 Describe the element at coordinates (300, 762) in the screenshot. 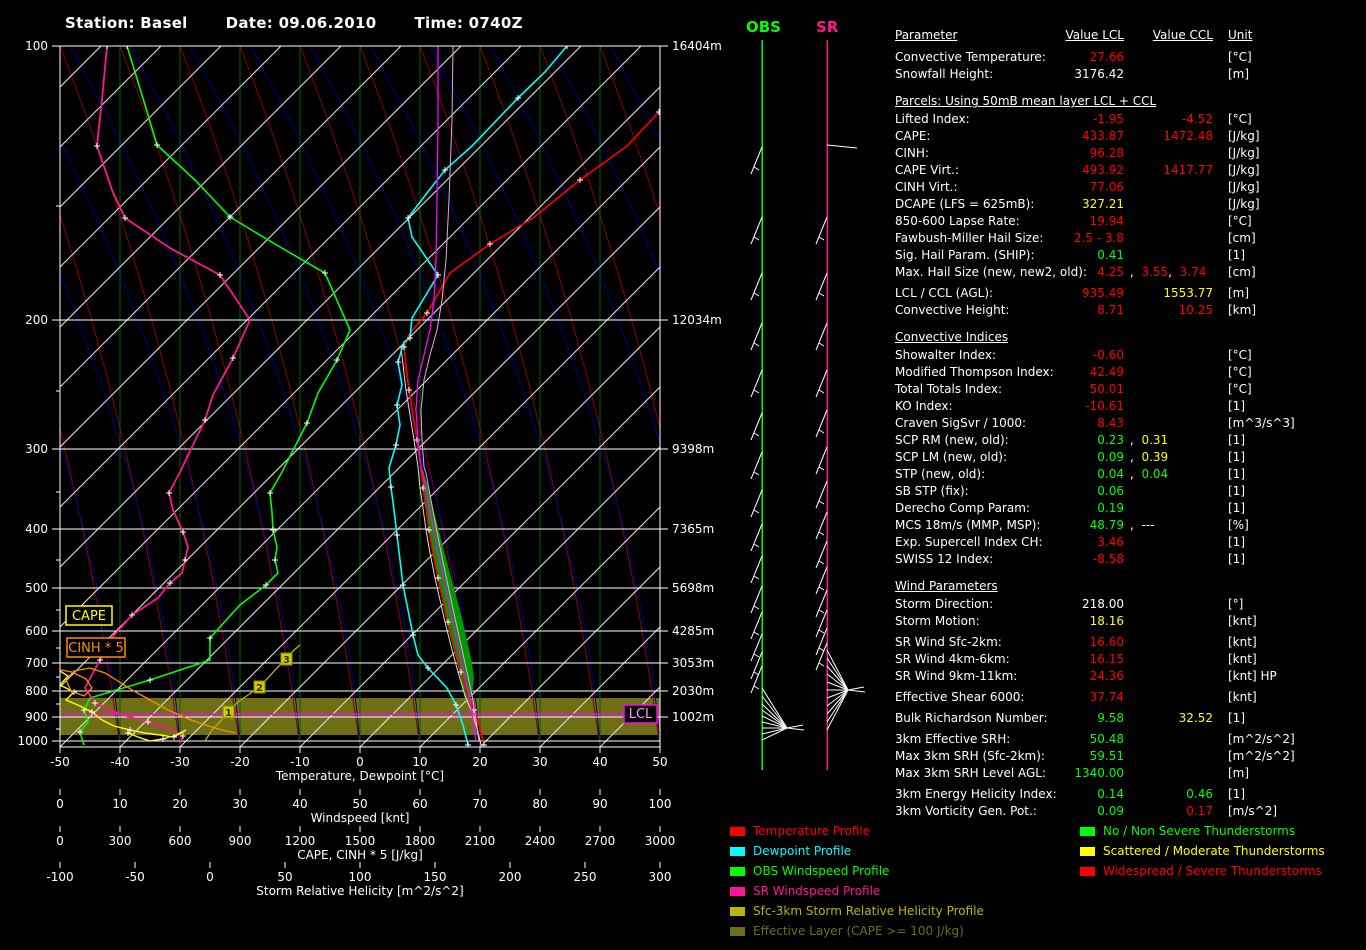

I see `axis-tick-label: -10` at that location.